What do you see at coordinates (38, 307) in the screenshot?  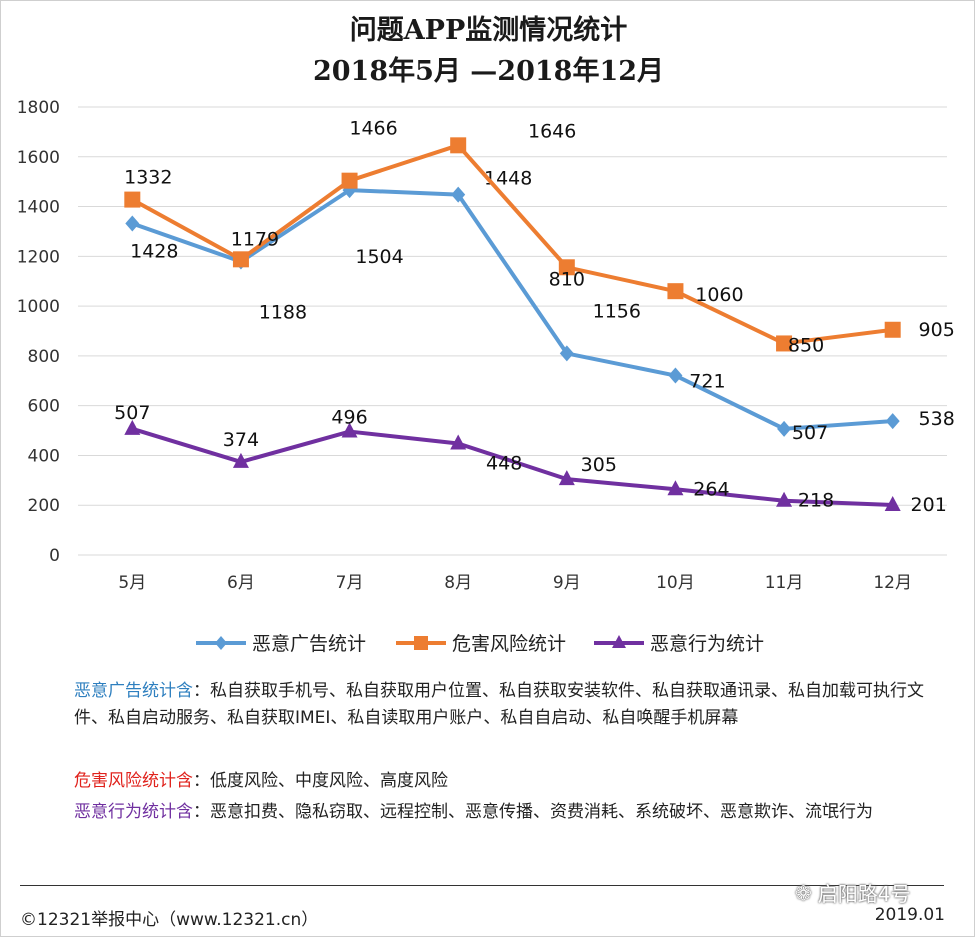 I see `y-tick-label: 1000` at bounding box center [38, 307].